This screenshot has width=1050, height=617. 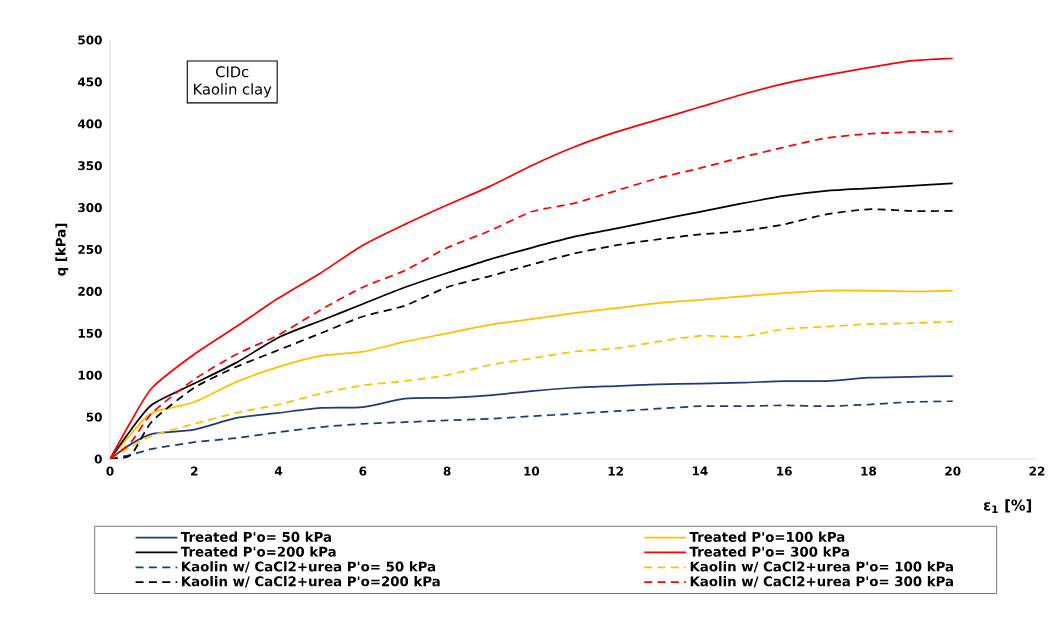 What do you see at coordinates (90, 249) in the screenshot?
I see `y-tick-label: 250` at bounding box center [90, 249].